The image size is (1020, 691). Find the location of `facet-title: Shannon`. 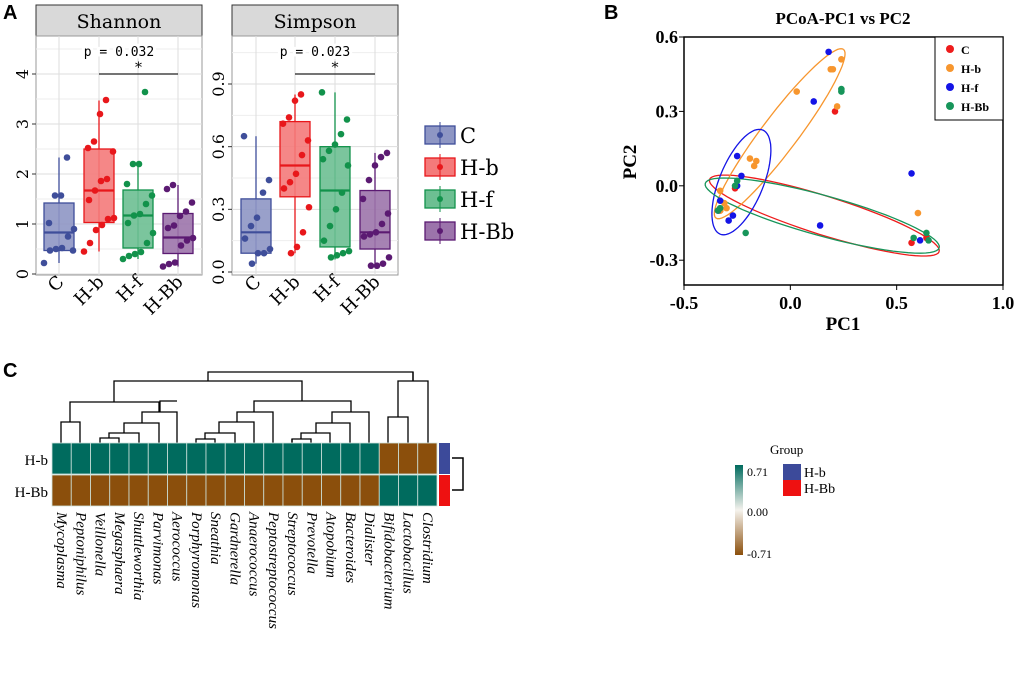

facet-title: Shannon is located at coordinates (119, 22).